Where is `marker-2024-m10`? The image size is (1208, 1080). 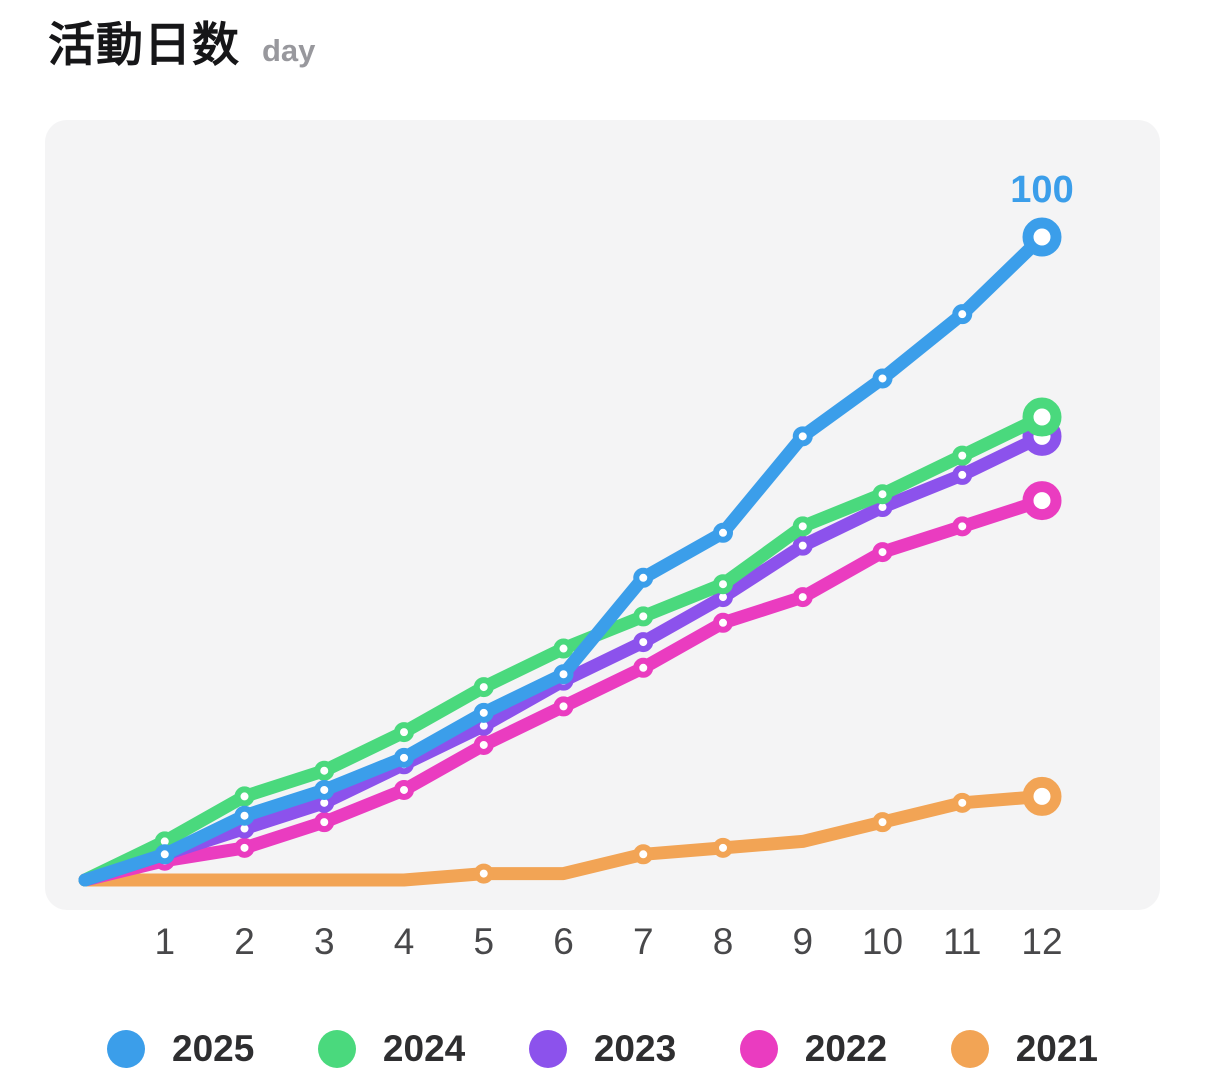
marker-2024-m10 is located at coordinates (882, 494).